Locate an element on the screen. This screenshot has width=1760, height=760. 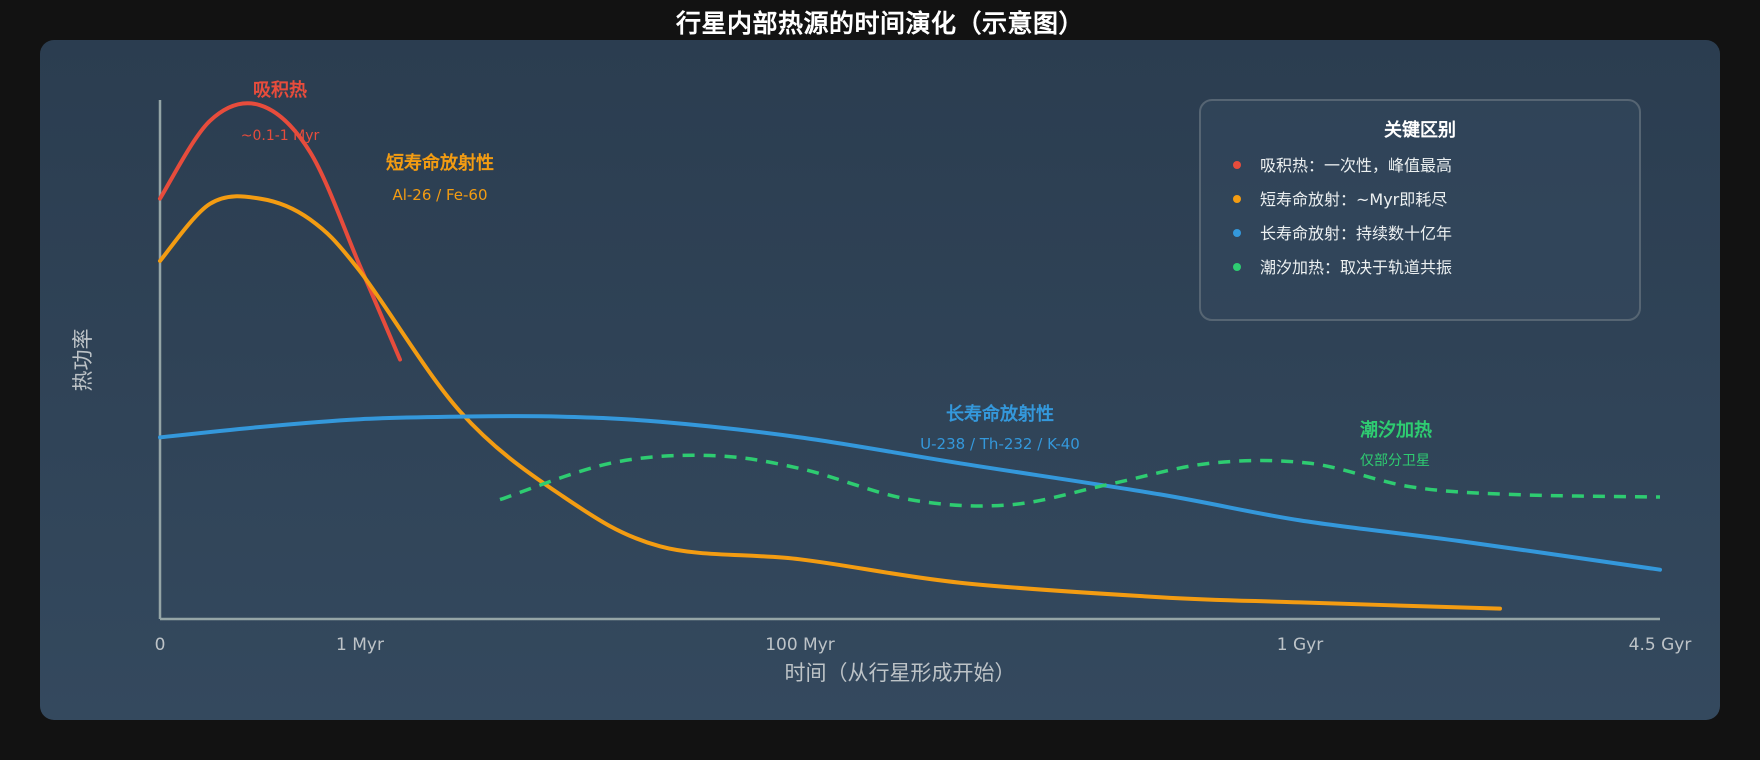
legend-item-long-lived: 长寿命放射：持续数十亿年 is located at coordinates (1356, 233).